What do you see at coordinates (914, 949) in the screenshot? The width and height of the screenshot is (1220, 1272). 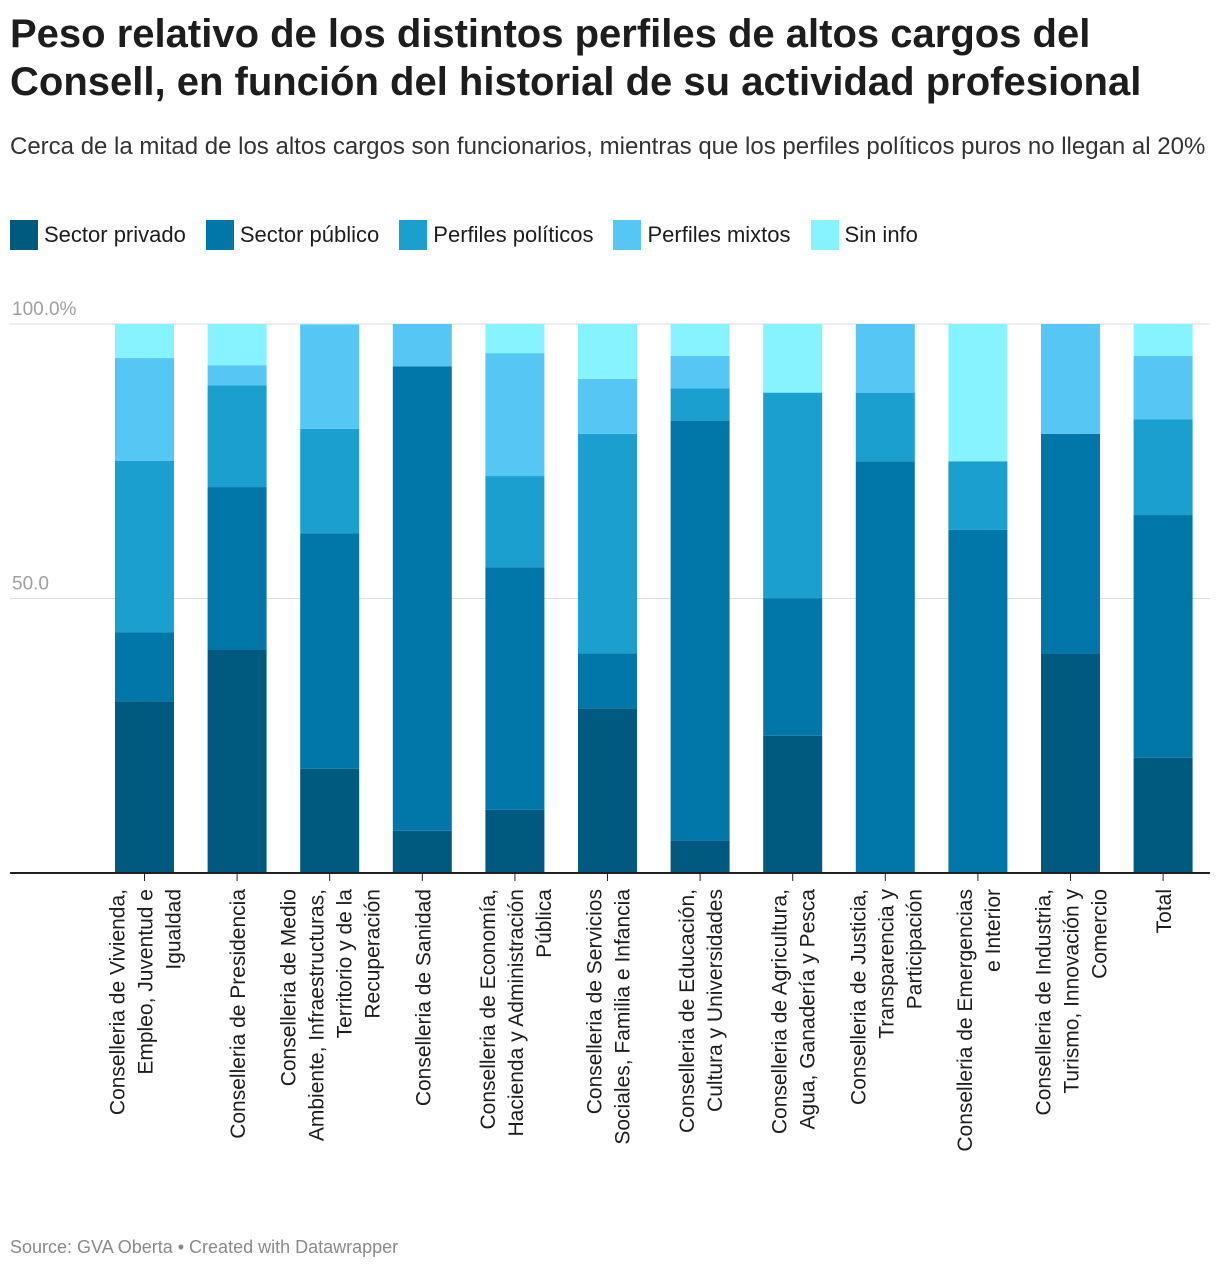 I see `x-tick-label: Participación` at bounding box center [914, 949].